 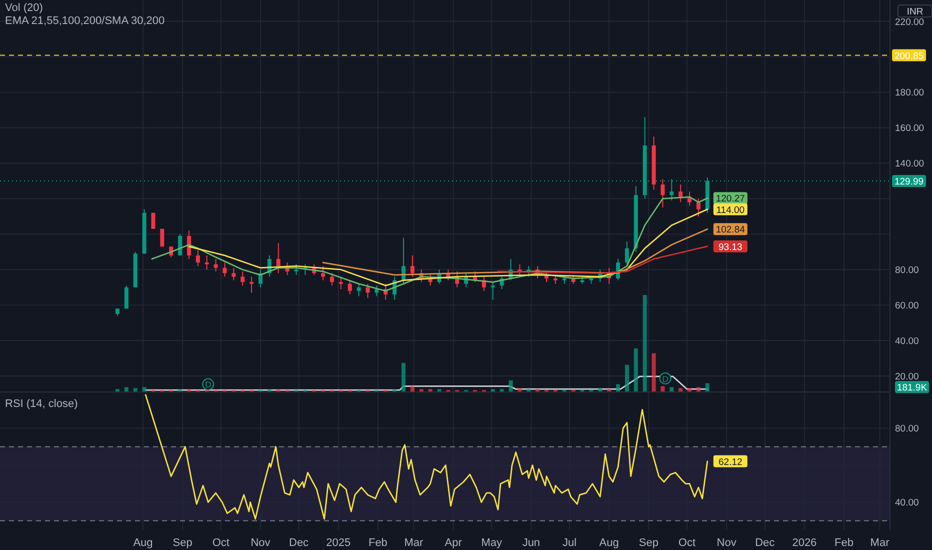 What do you see at coordinates (453, 543) in the screenshot?
I see `x-tick-label: Apr` at bounding box center [453, 543].